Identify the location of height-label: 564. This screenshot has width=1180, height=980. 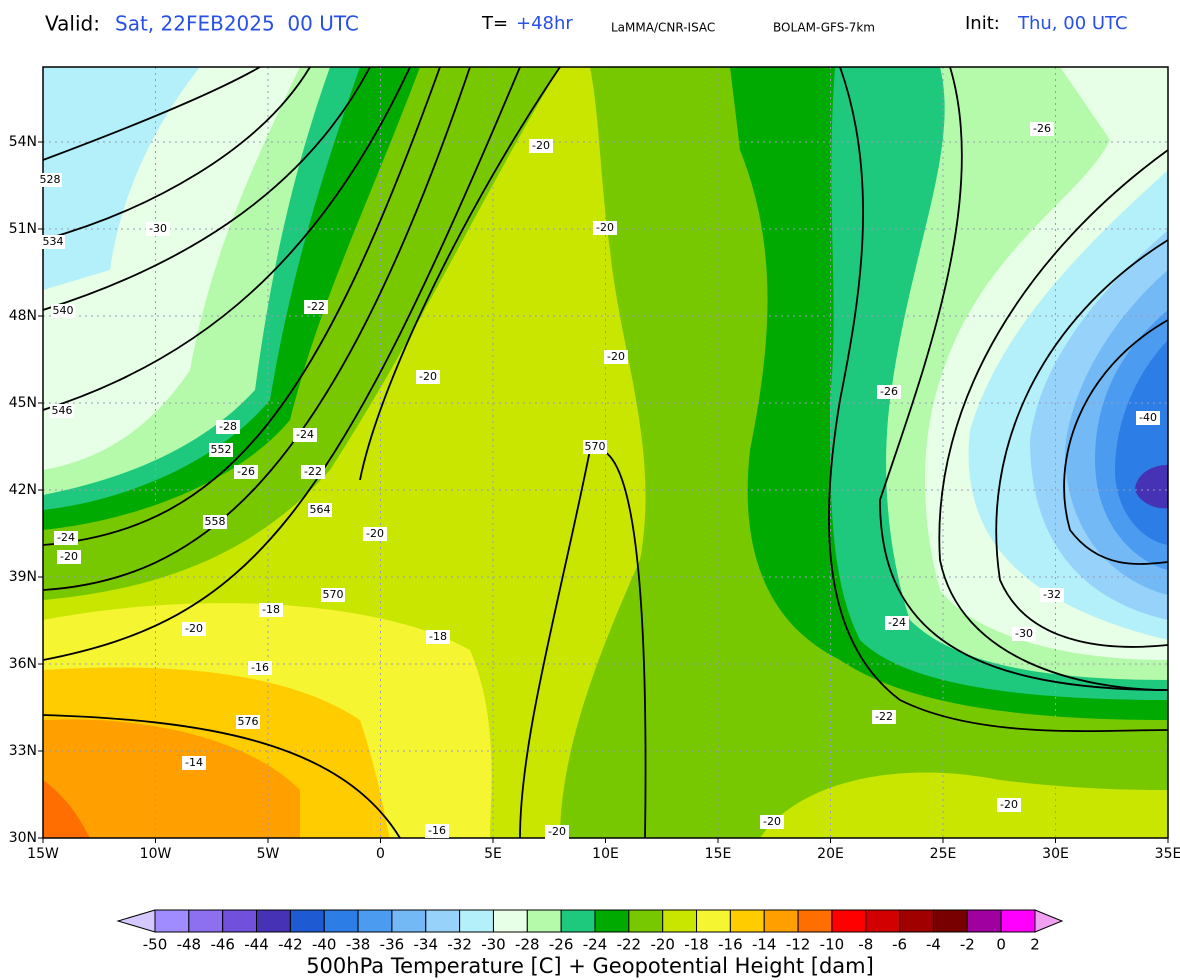
(320, 509).